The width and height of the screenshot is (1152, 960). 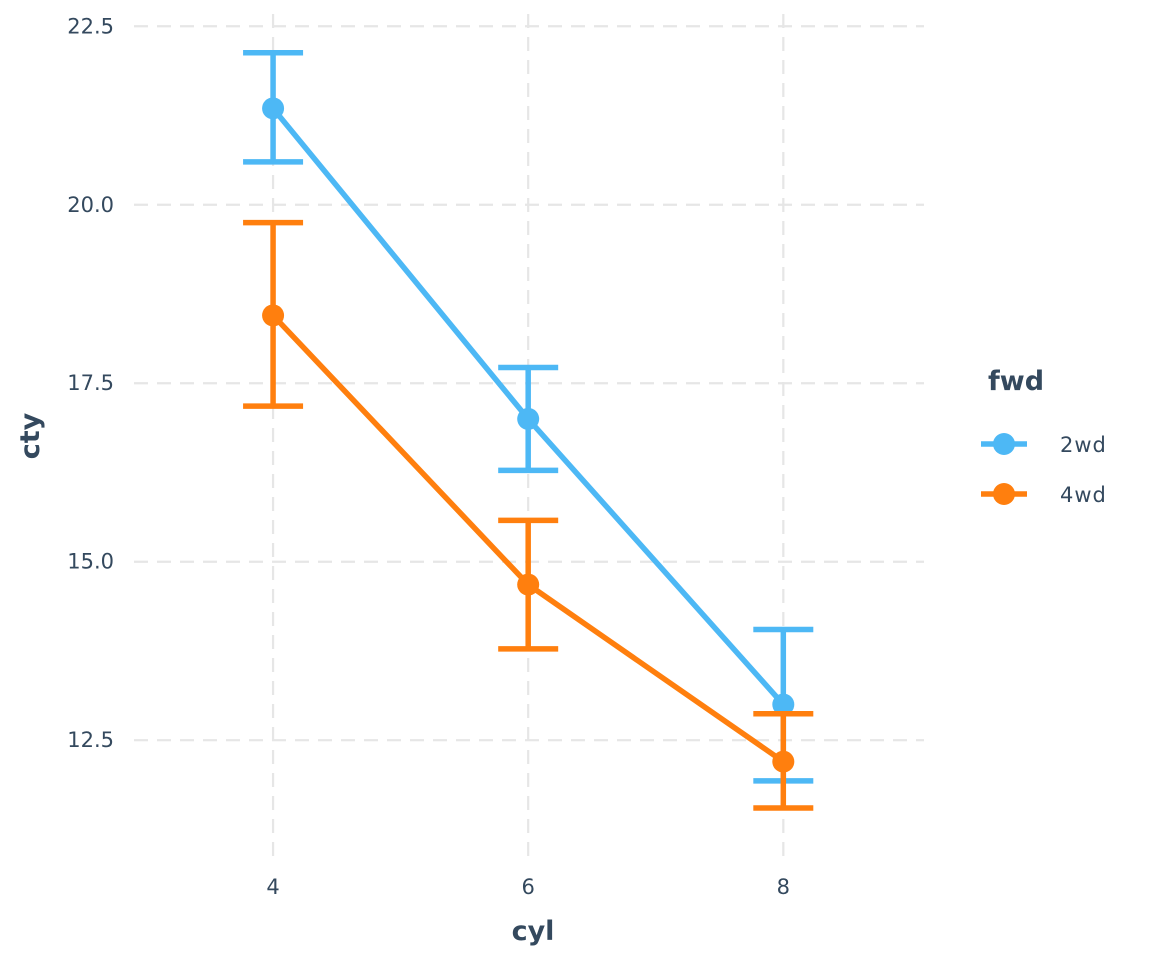 I want to click on y-axis-ticks: 12.5 15.0 17.5 20.0 22.5, so click(x=90, y=383).